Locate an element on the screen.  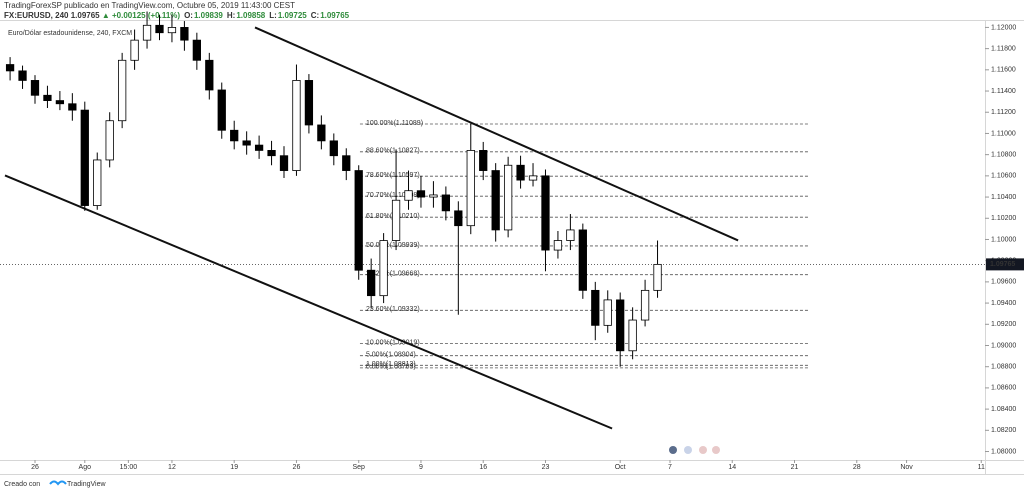
quote-value: 1.09858 is located at coordinates (250, 15).